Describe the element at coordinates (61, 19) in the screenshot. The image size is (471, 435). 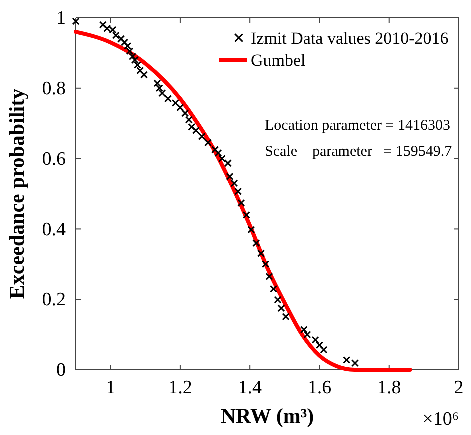
I see `y-tick-label: 1` at that location.